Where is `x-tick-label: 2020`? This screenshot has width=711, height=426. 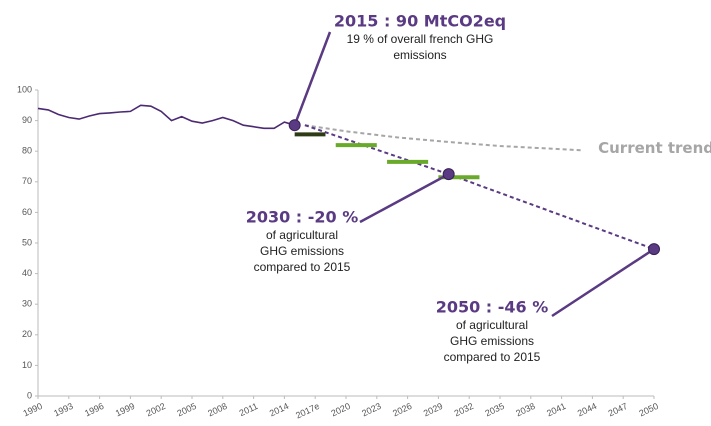 x-tick-label: 2020 is located at coordinates (340, 410).